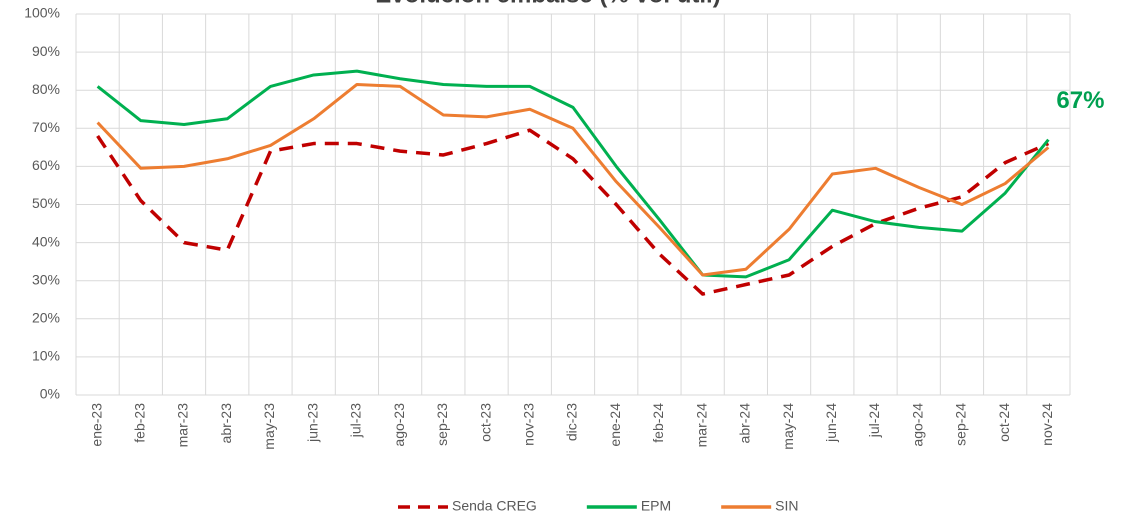 The width and height of the screenshot is (1135, 521). I want to click on y-tick-label: 90%, so click(46, 51).